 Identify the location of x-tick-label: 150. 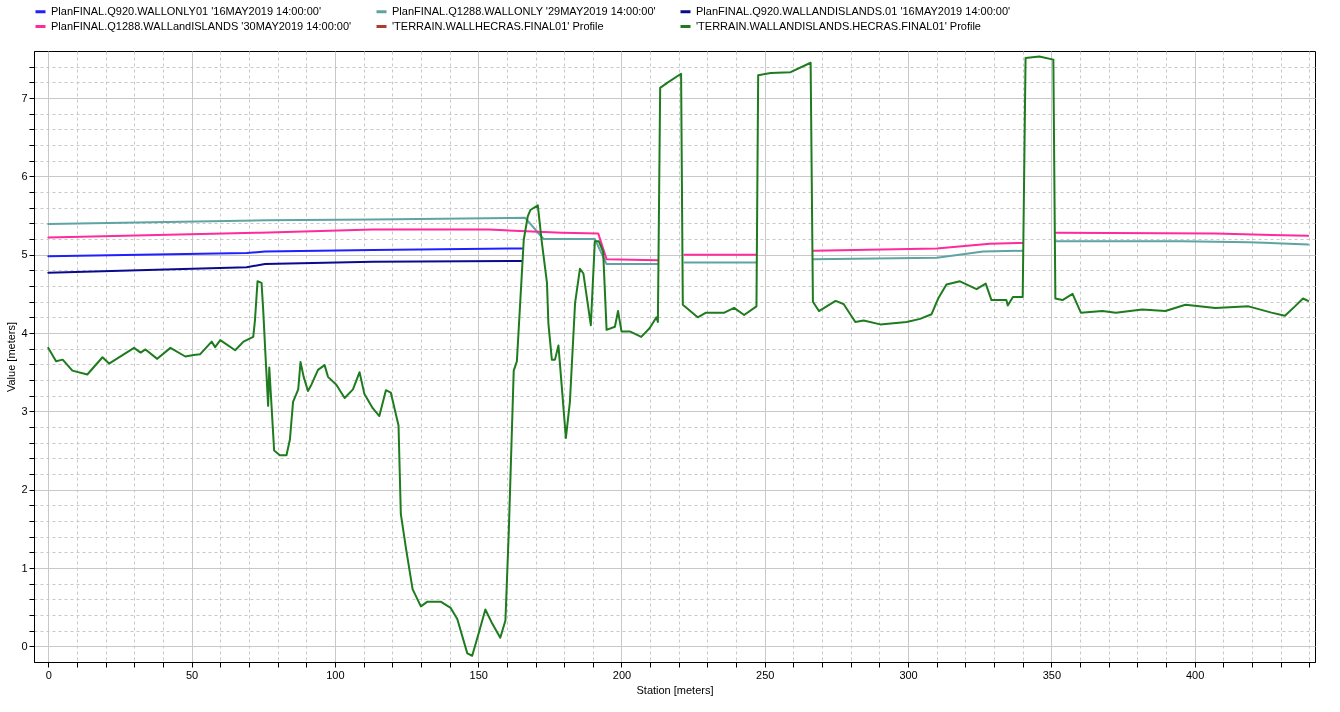
(478, 674).